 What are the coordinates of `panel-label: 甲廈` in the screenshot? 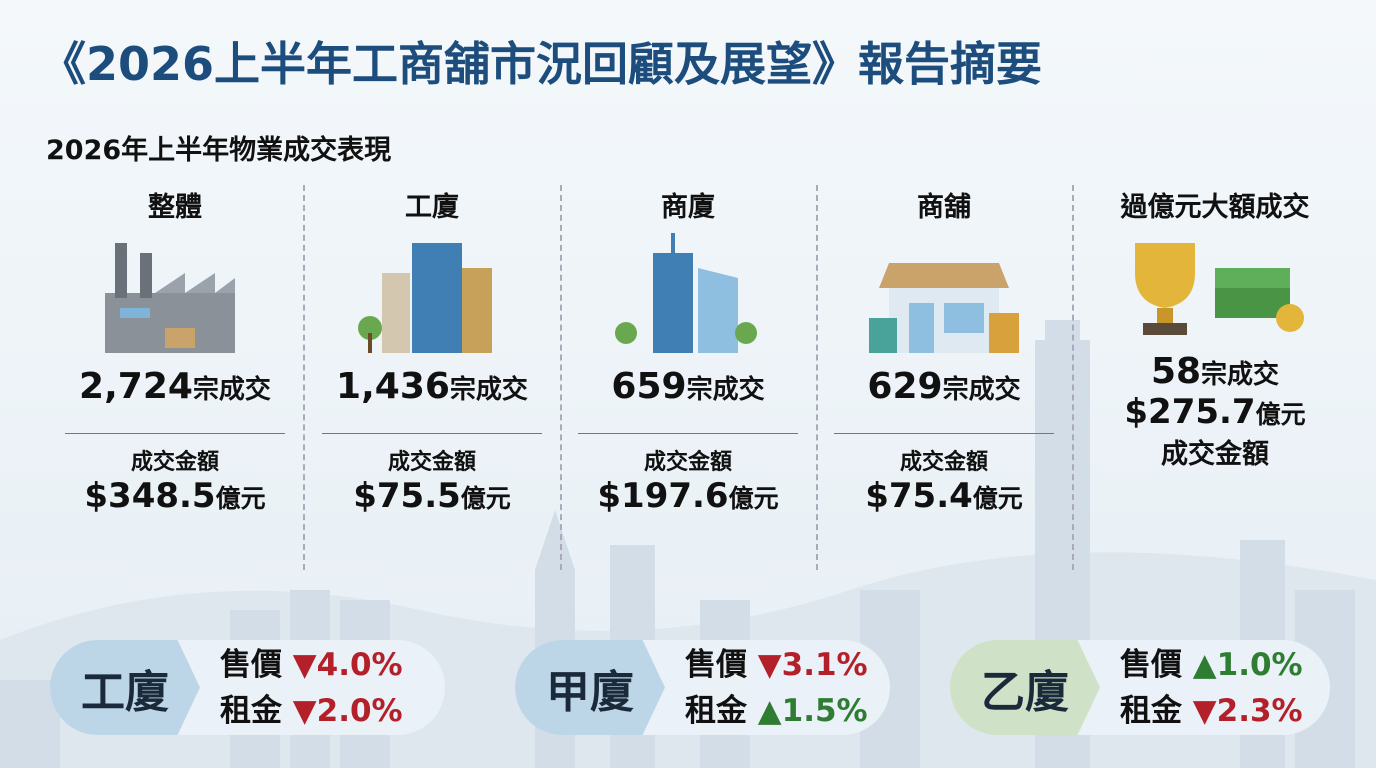 It's located at (590, 687).